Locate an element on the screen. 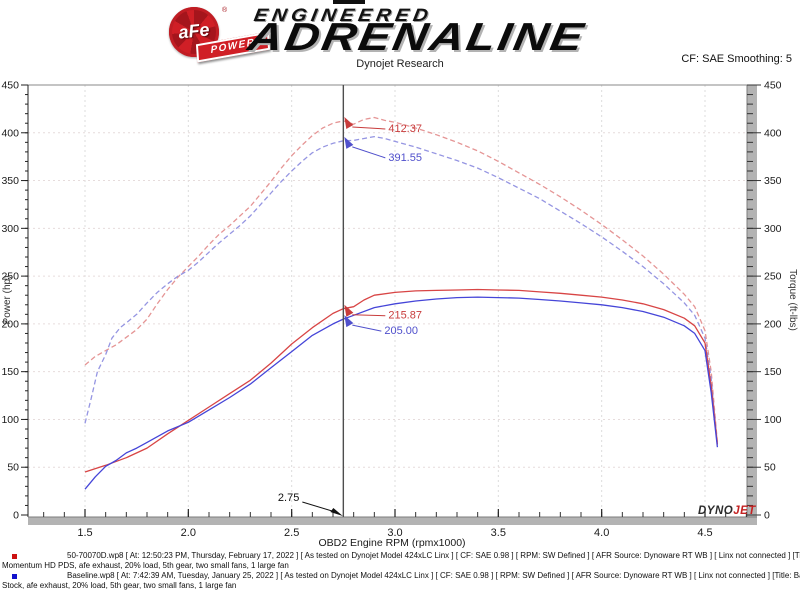 This screenshot has height=600, width=800. watermark-jet: JET is located at coordinates (744, 511).